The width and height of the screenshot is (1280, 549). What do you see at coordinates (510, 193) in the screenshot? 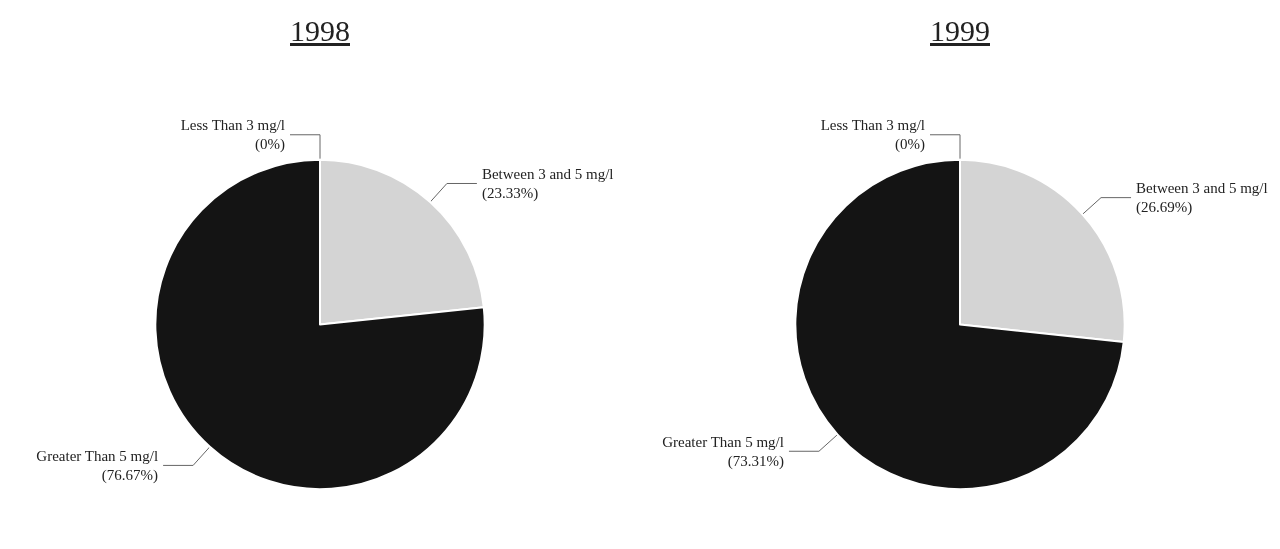
I see `data-label: (23.33%)` at bounding box center [510, 193].